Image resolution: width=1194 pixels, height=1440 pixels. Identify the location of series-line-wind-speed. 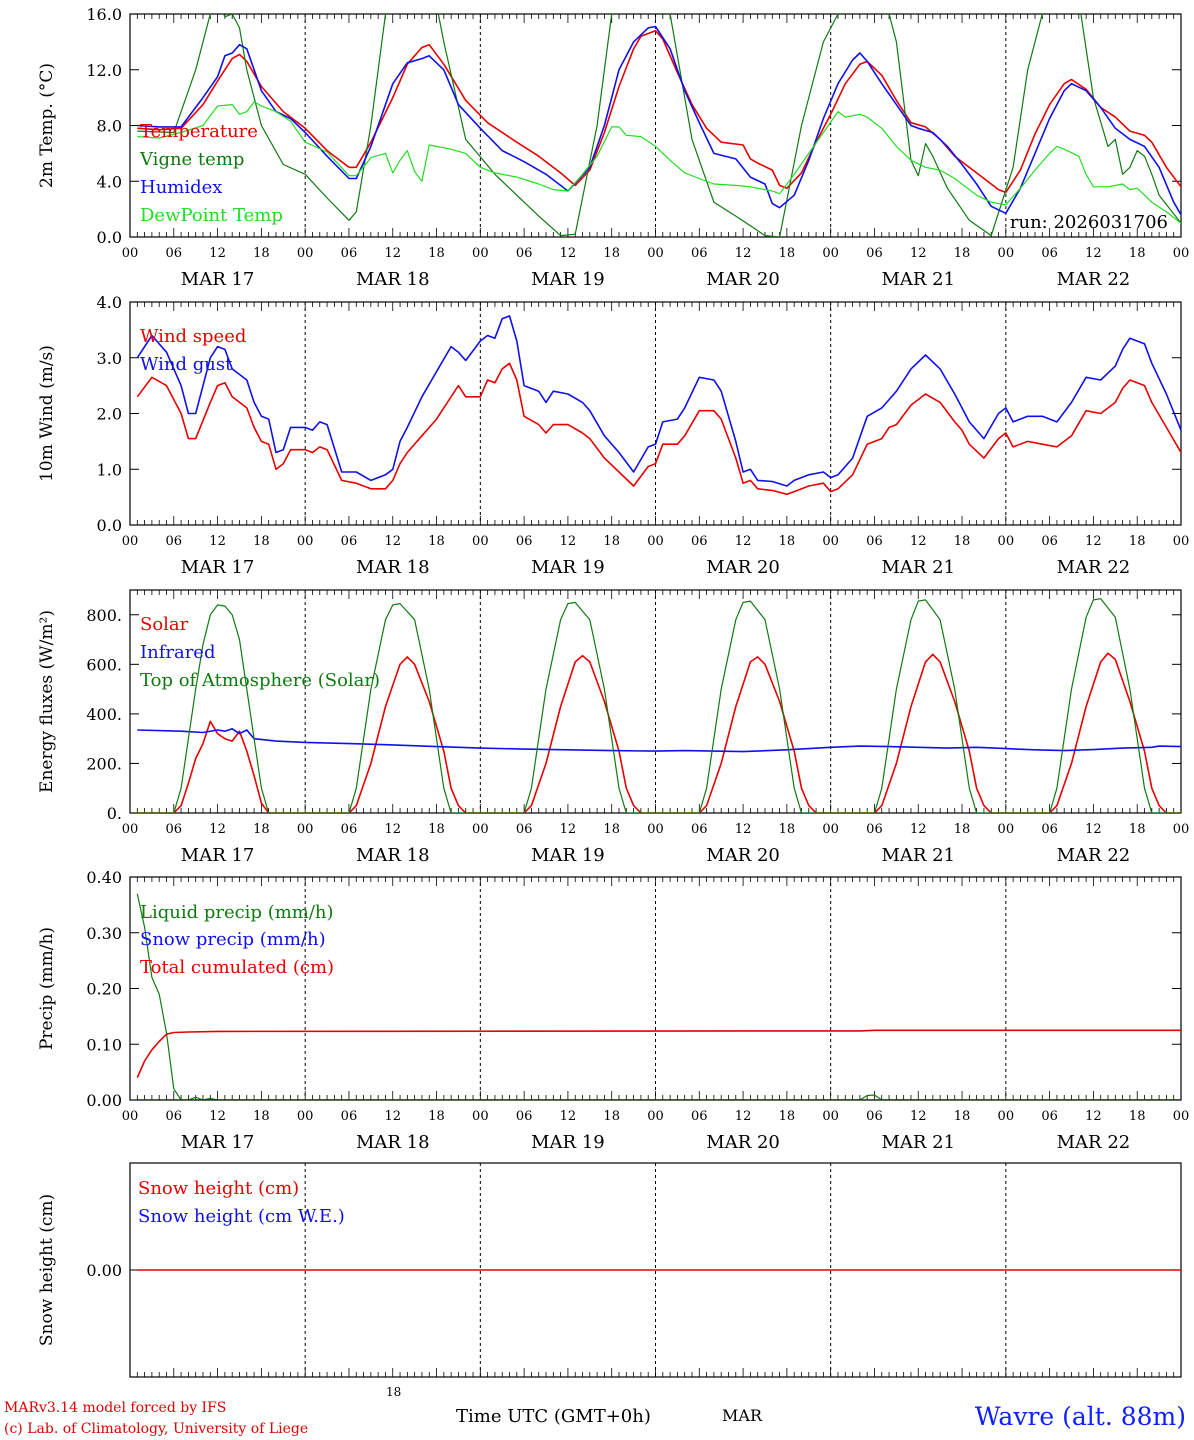
(658, 429).